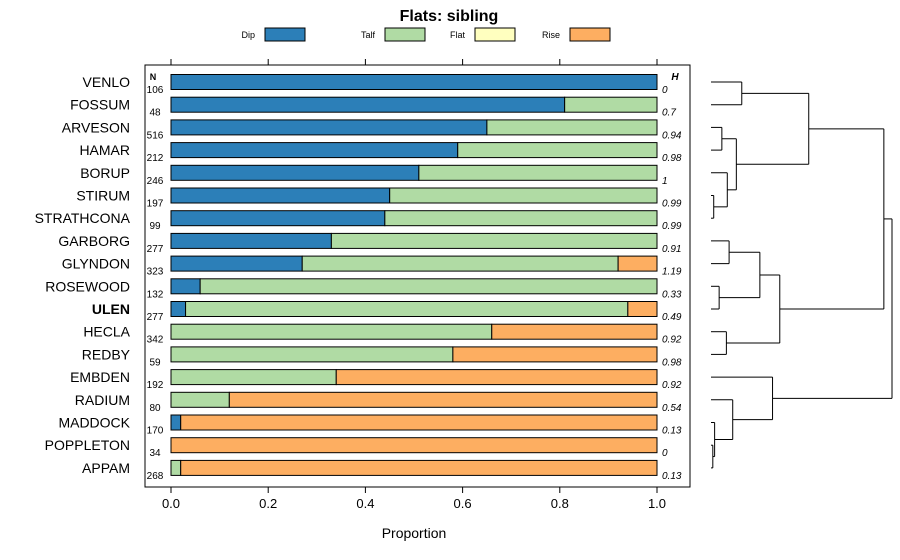  Describe the element at coordinates (557, 150) in the screenshot. I see `bar-hamar-talf` at that location.